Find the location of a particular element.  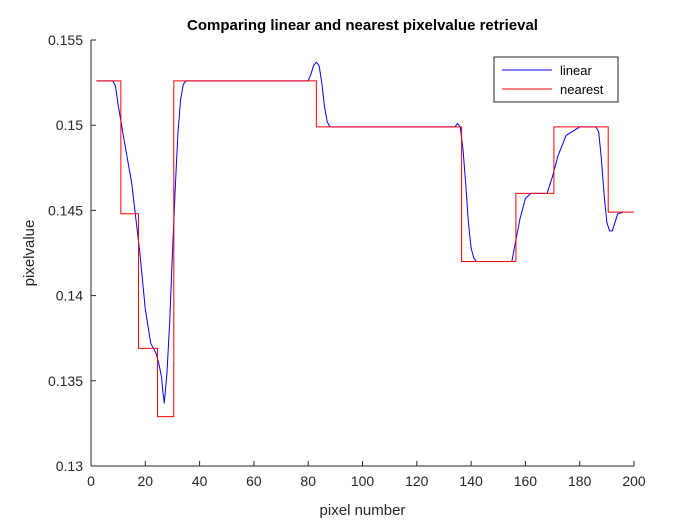

x-tick-label: 200 is located at coordinates (634, 481).